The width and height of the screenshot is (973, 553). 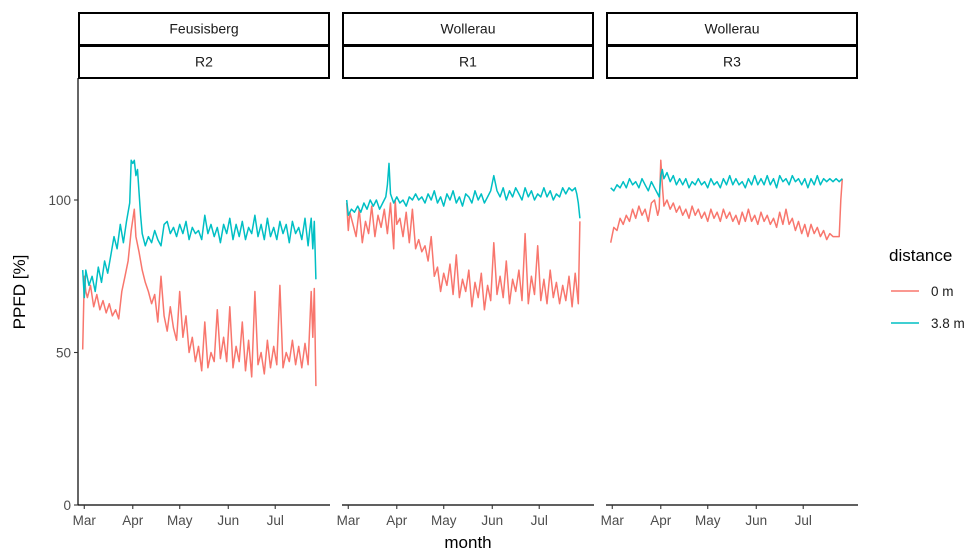 I want to click on x-tick-label-2-3: Jun, so click(x=756, y=520).